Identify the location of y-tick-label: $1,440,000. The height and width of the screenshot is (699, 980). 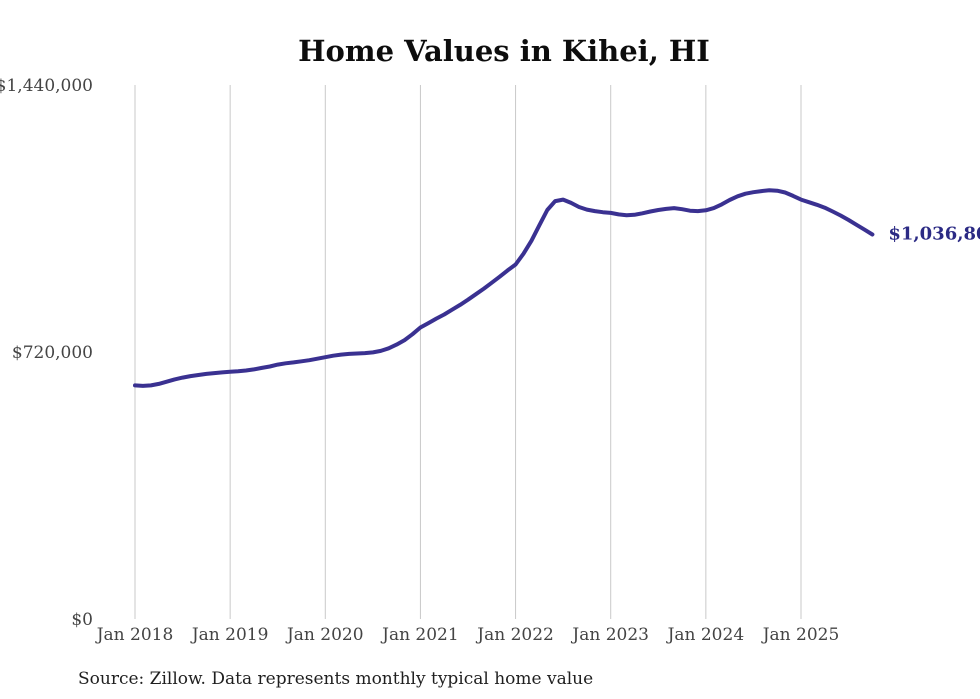
(46, 86).